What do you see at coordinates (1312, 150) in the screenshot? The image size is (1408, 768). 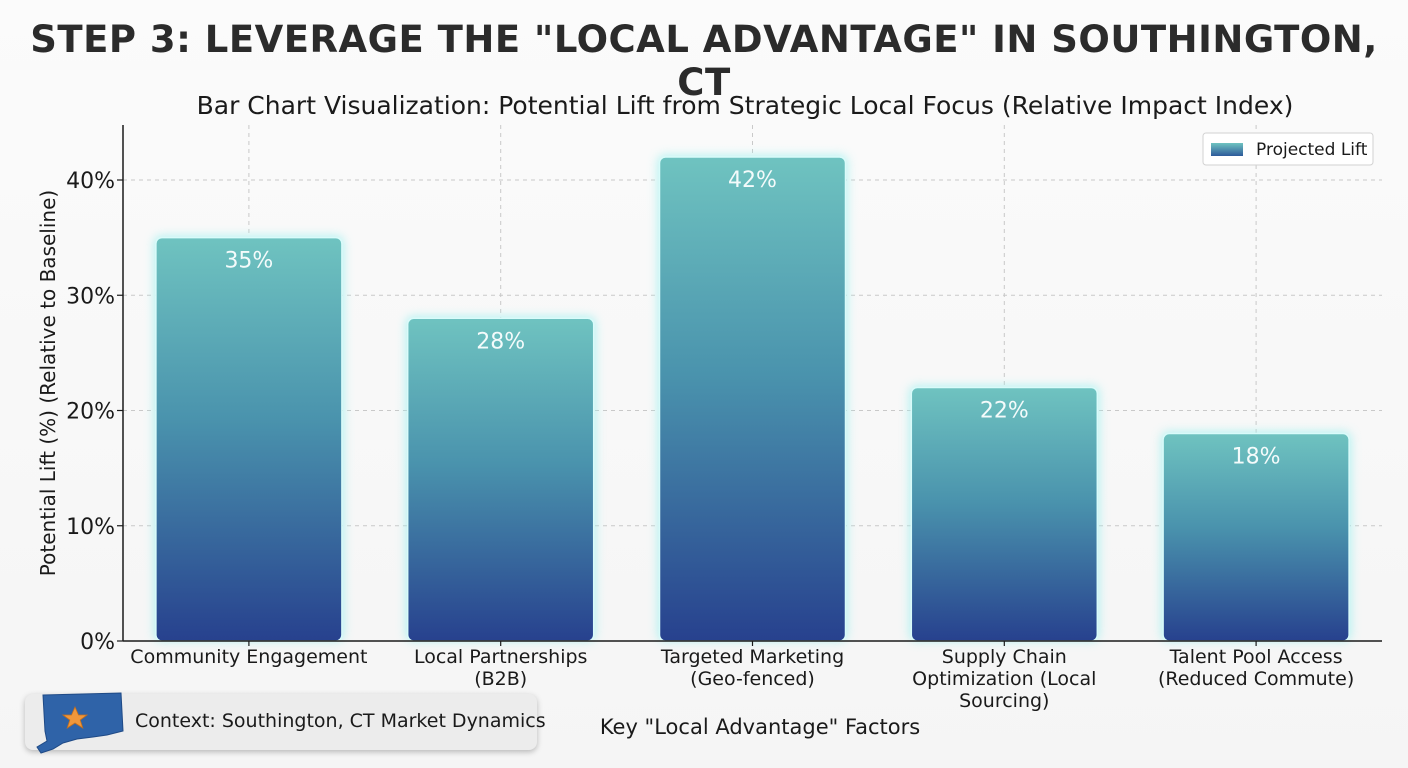 I see `legend-label: Projected Lift` at bounding box center [1312, 150].